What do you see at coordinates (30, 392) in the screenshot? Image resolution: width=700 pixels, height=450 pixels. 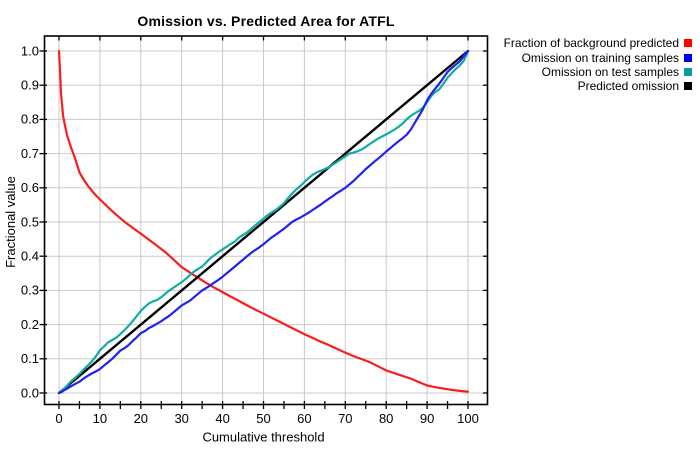 I see `y-tick-label: 0.0` at bounding box center [30, 392].